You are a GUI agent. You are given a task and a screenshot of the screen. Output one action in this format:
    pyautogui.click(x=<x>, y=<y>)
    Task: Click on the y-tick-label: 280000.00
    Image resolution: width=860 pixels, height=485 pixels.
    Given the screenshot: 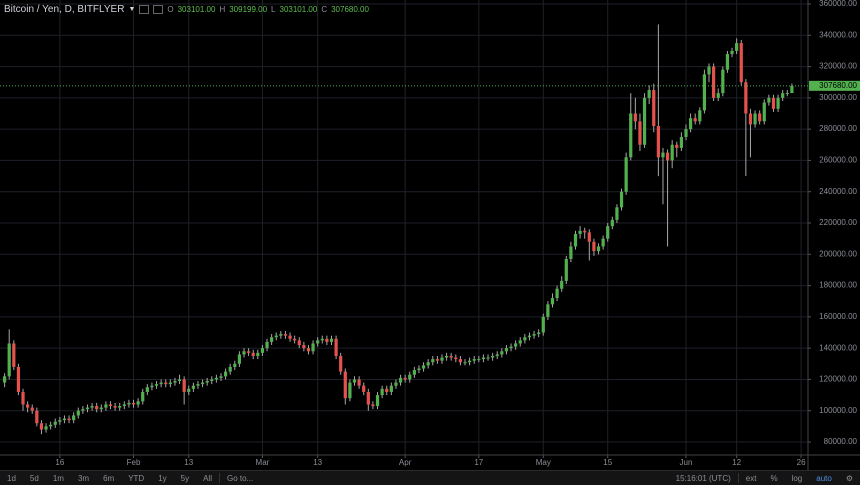 What is the action you would take?
    pyautogui.click(x=838, y=128)
    